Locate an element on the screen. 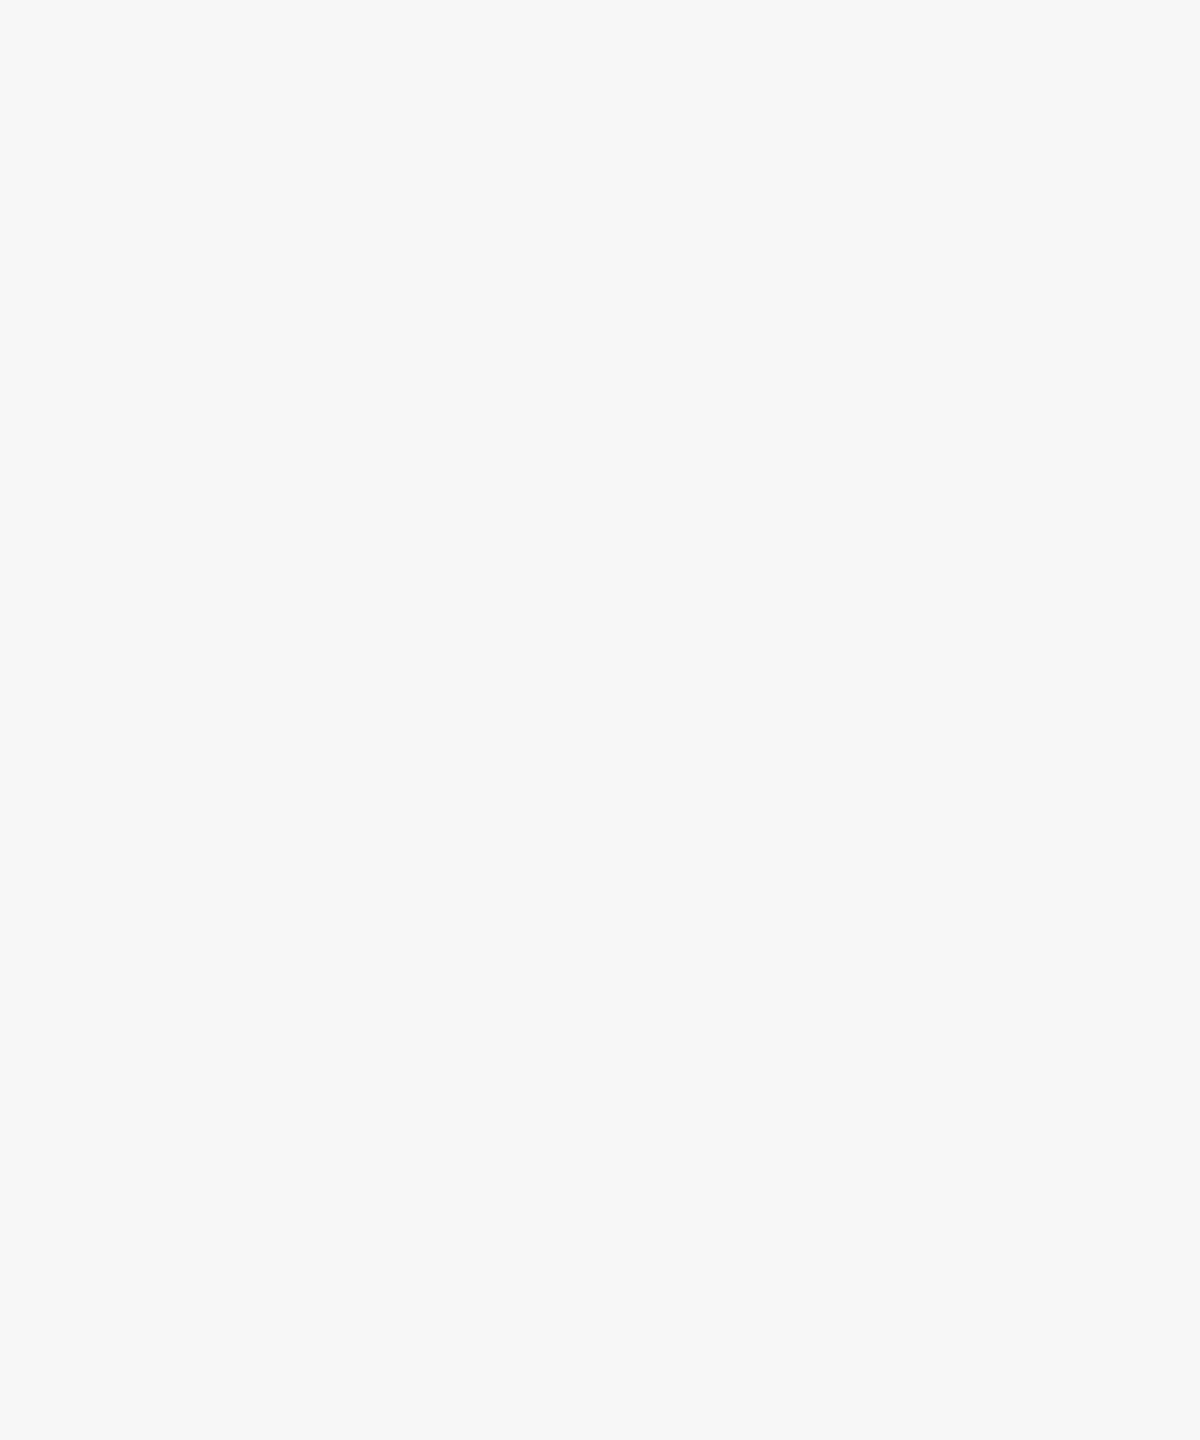 The image size is (1200, 1440). soaring-chip-good is located at coordinates (996, 457).